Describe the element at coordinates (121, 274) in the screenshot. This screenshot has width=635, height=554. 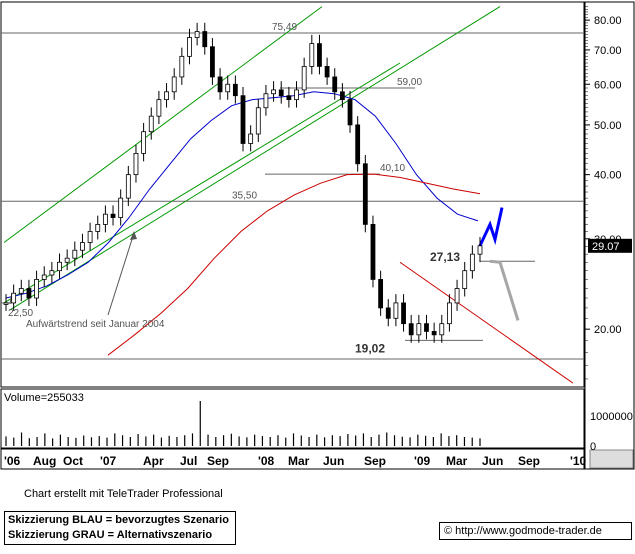
I see `annotation-arrow` at that location.